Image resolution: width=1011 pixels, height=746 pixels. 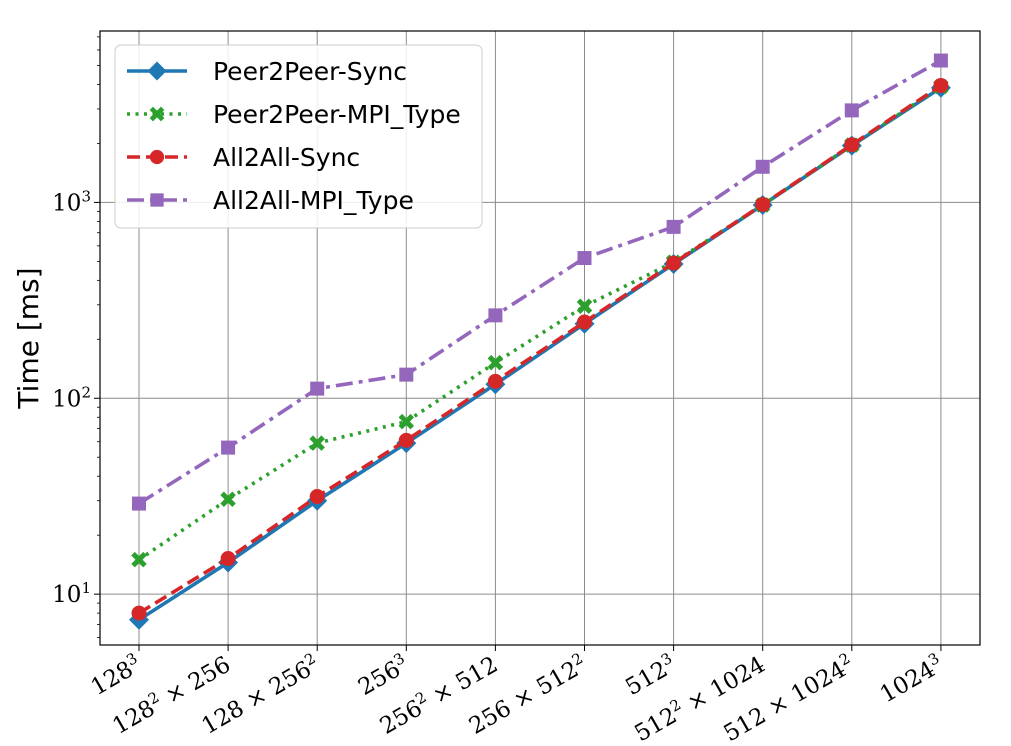 What do you see at coordinates (86, 588) in the screenshot?
I see `y-tick-label-exponent: 1` at bounding box center [86, 588].